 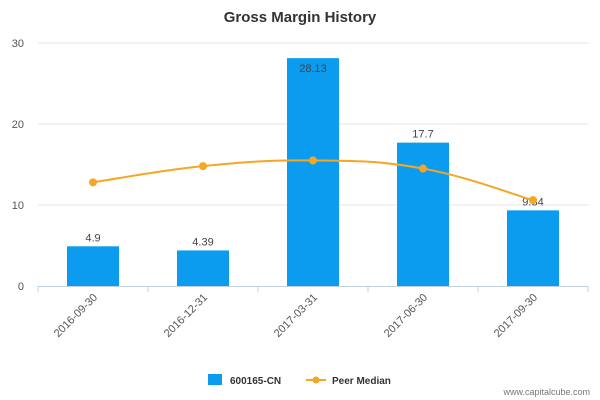 I want to click on source-credit: www.capitalcube.com, so click(x=546, y=392).